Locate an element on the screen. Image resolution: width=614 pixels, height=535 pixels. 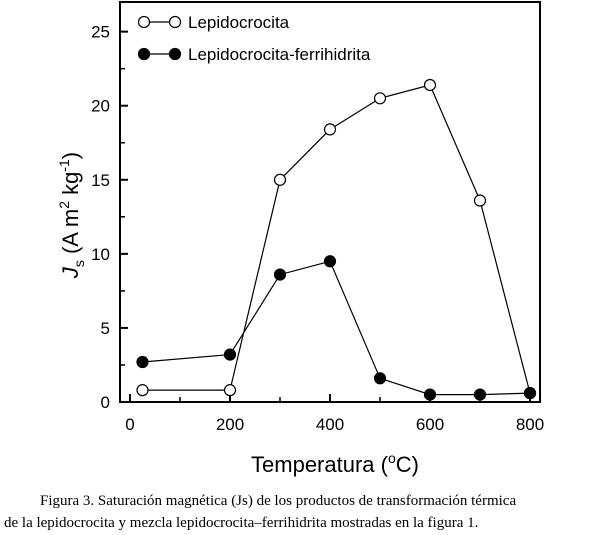
y-axis-title: Js (A m2 kg-1) is located at coordinates (71, 215).